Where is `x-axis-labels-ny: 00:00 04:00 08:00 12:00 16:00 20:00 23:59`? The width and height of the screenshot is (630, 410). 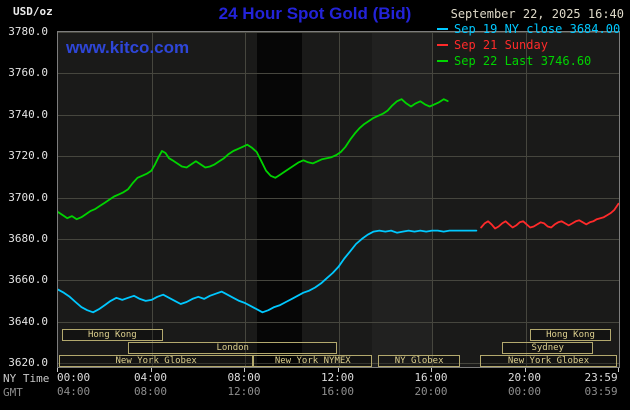
x-axis-labels-ny: 00:00 04:00 08:00 12:00 16:00 20:00 23:59 is located at coordinates (338, 378).